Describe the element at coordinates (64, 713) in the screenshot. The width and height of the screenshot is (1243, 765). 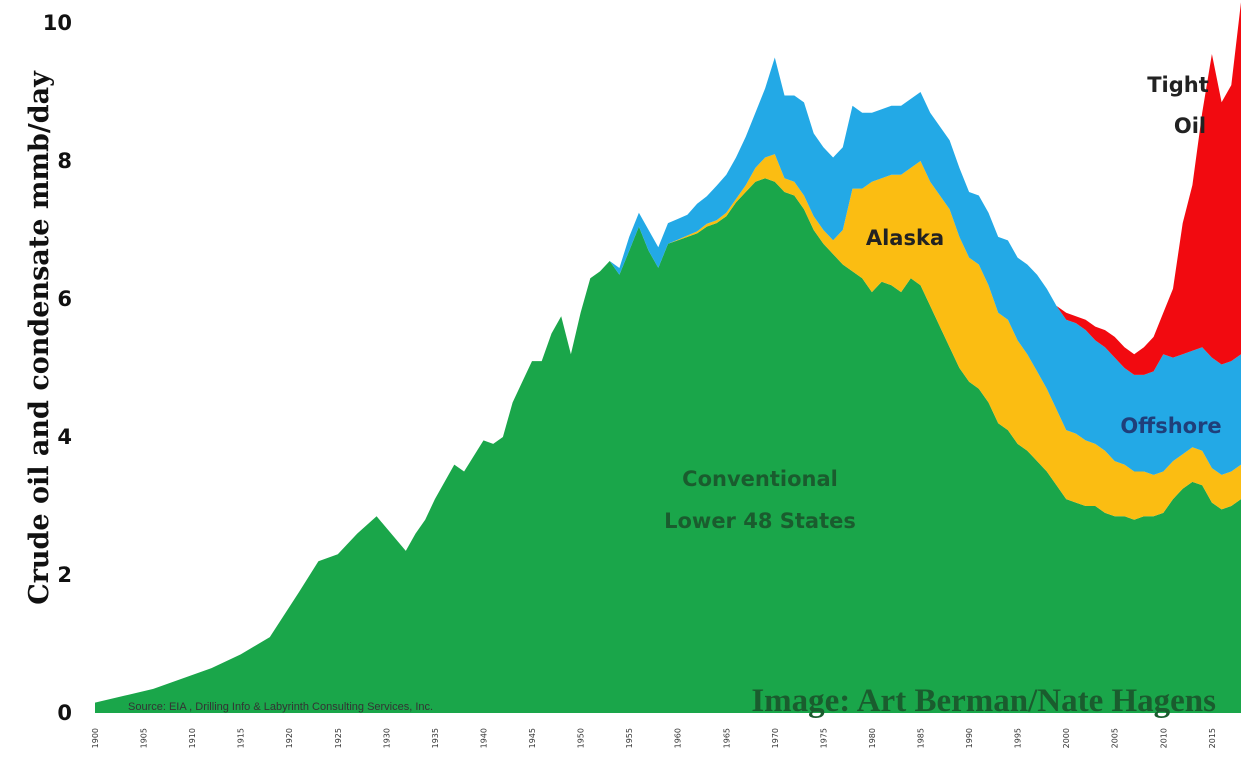
I see `y-tick-label: 0` at that location.